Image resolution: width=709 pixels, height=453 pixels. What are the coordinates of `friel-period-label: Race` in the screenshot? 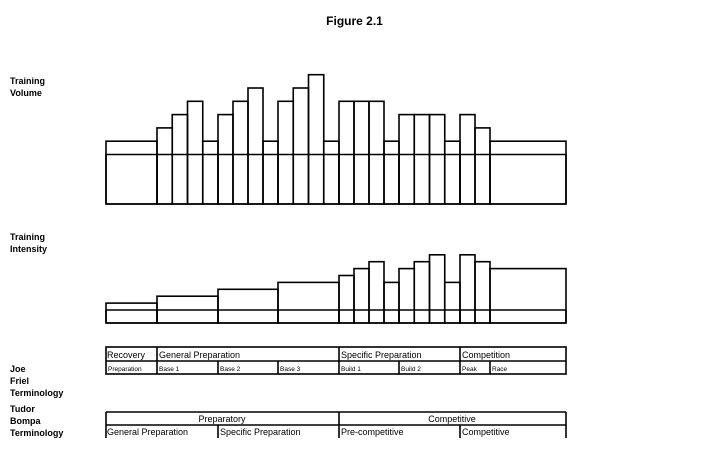 It's located at (500, 369).